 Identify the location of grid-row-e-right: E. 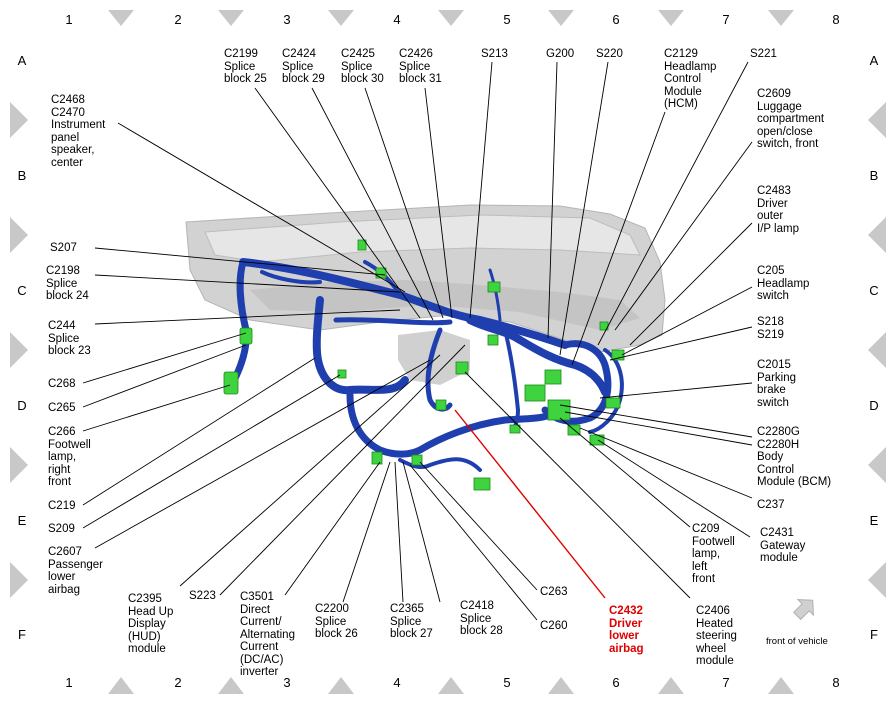
(874, 520).